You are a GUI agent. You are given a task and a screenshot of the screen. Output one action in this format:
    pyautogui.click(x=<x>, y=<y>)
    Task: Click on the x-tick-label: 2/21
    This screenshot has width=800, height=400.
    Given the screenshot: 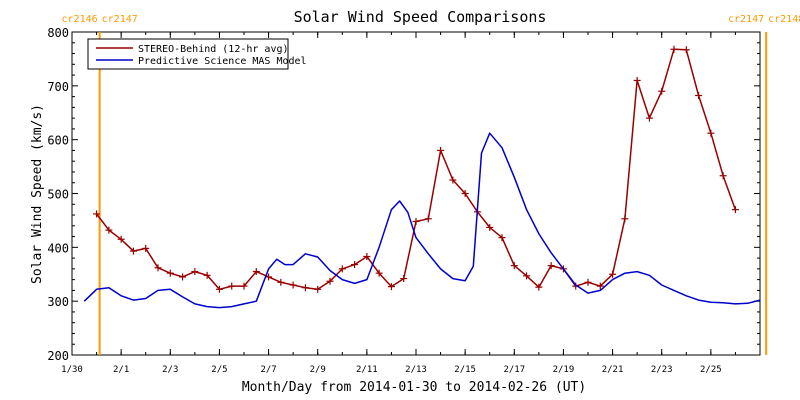 What is the action you would take?
    pyautogui.click(x=613, y=370)
    